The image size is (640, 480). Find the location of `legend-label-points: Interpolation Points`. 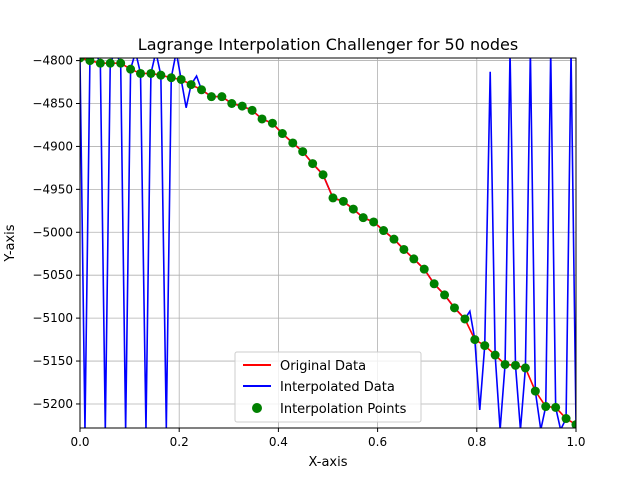

legend-label-points: Interpolation Points is located at coordinates (343, 409).